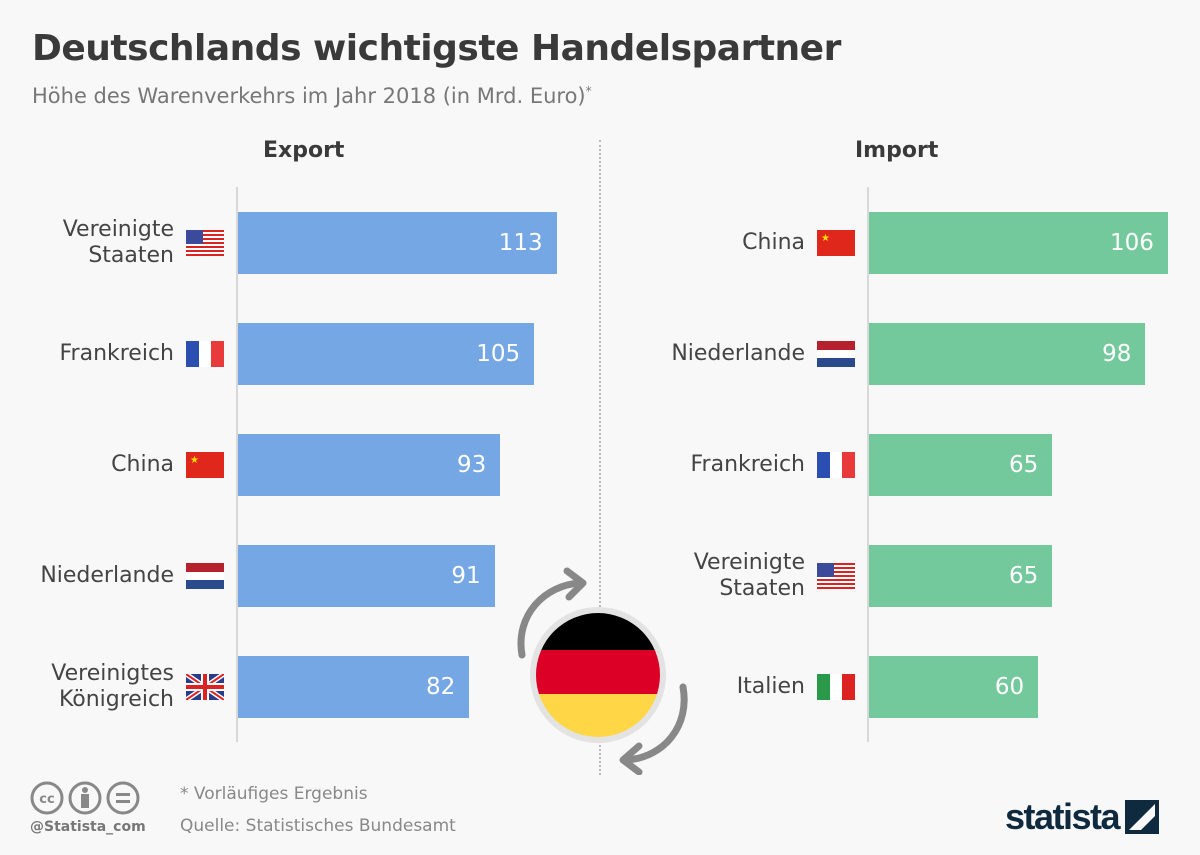 Image resolution: width=1200 pixels, height=855 pixels. Describe the element at coordinates (1142, 817) in the screenshot. I see `statista-logo-icon` at that location.